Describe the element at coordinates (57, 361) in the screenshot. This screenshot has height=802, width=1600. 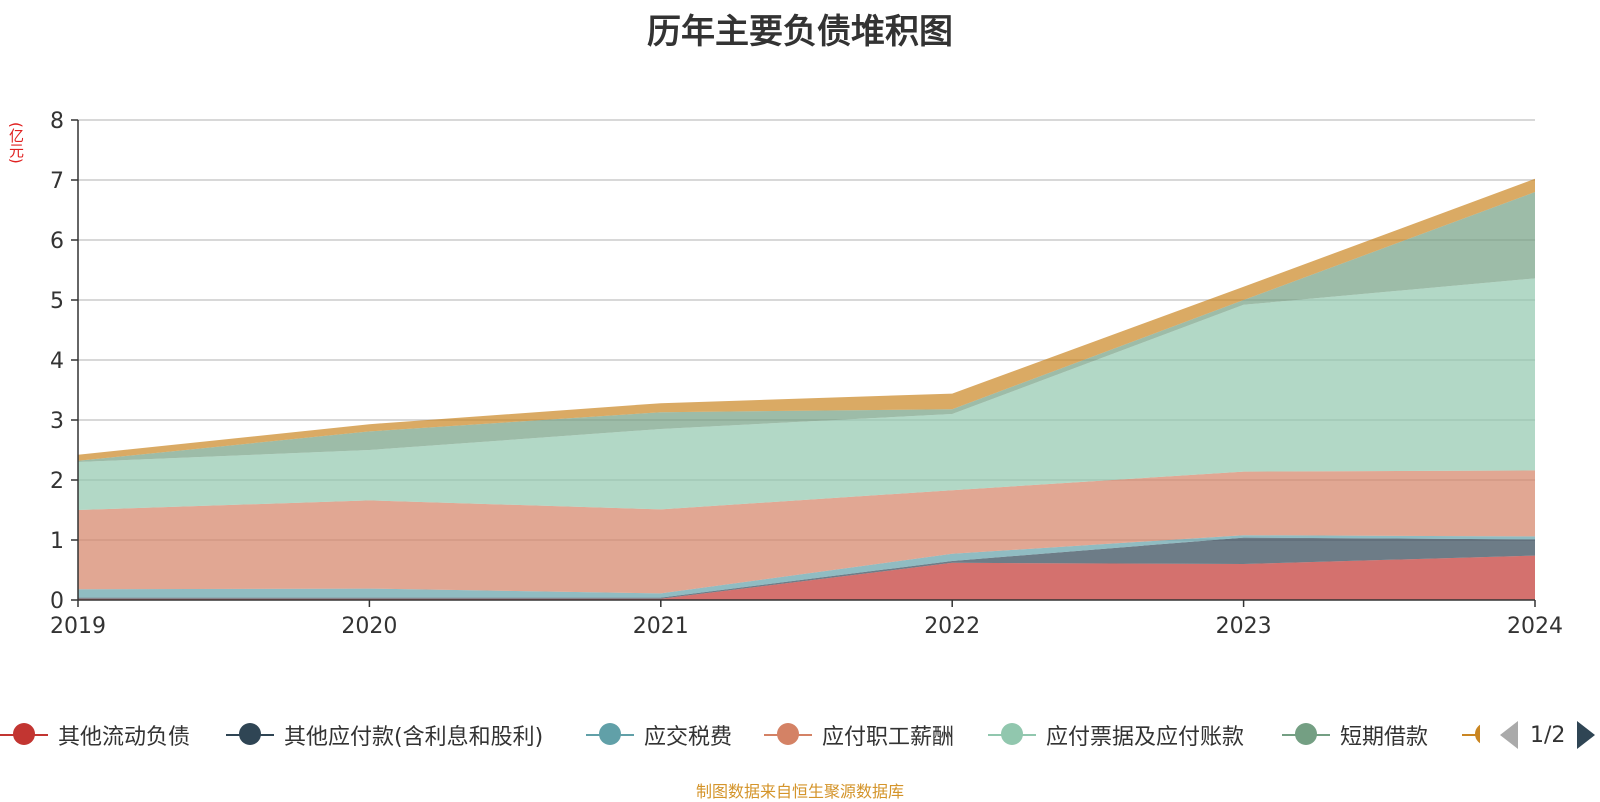
I see `y-tick-label: 4` at that location.